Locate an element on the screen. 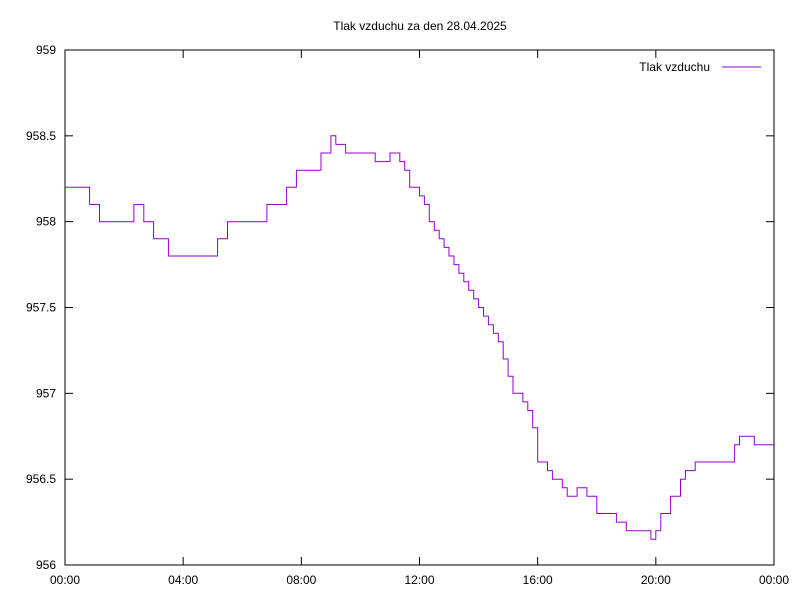 Image resolution: width=800 pixels, height=600 pixels. x-tick-label: 08:00 is located at coordinates (301, 580).